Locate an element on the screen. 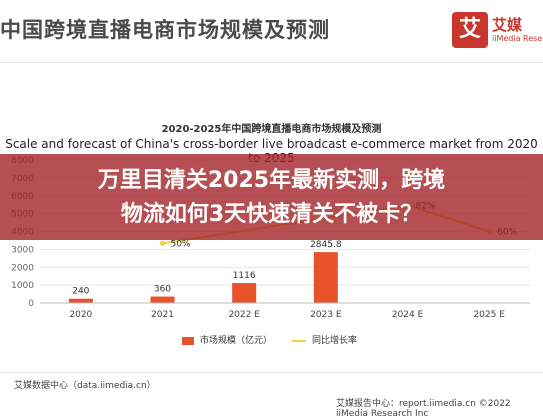 This screenshot has width=543, height=419. headline-line-1: 万里目清关2025年最新实测，跨境 is located at coordinates (271, 180).